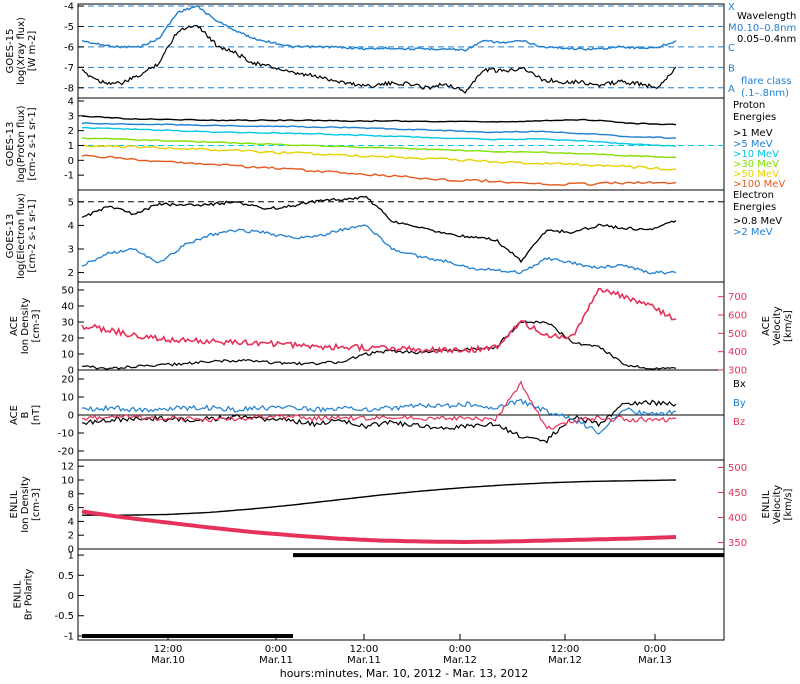 The width and height of the screenshot is (800, 684). Describe the element at coordinates (32, 235) in the screenshot. I see `ylabel-electron-line: [cm-2 s-1 sr-1]` at that location.